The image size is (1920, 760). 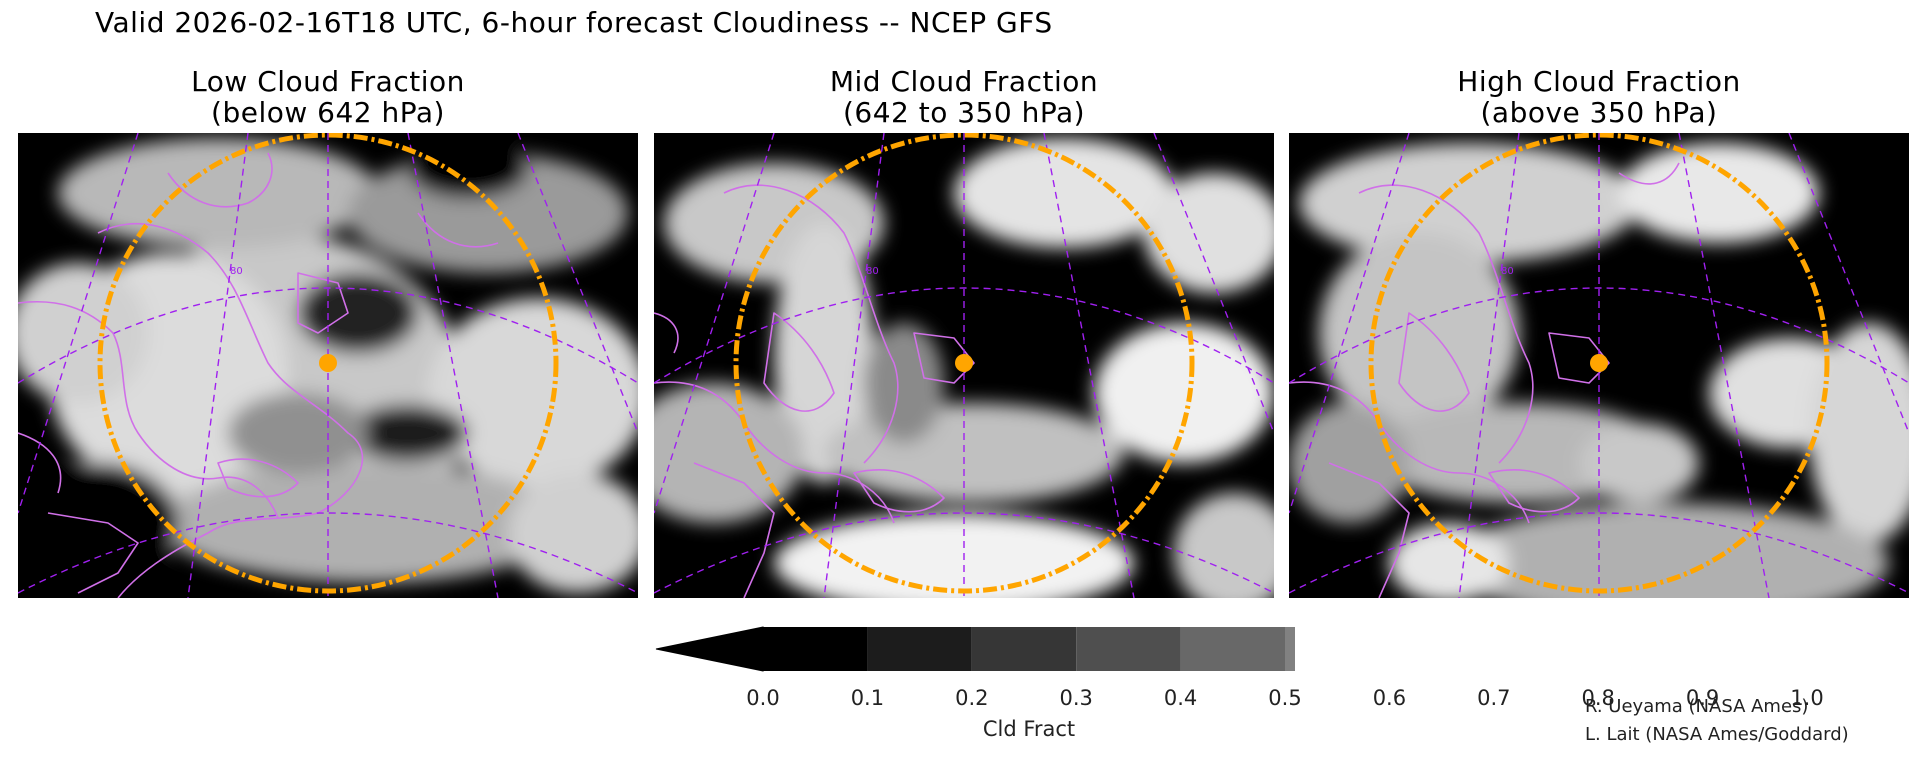 What do you see at coordinates (1494, 698) in the screenshot?
I see `colorbar-tick-label: 0.7` at bounding box center [1494, 698].